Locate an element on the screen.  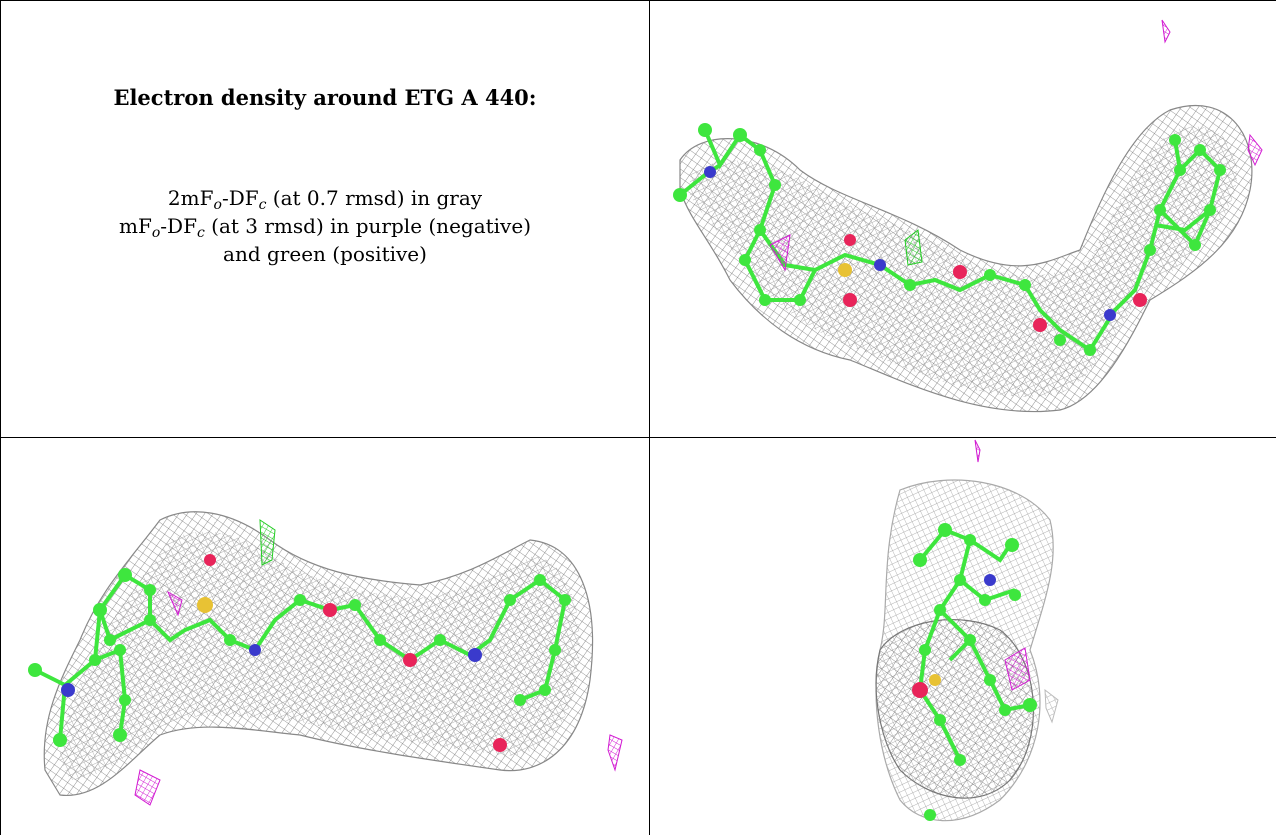
caption-line-1: 2mFo-DFc (at 0.7 rmsd) in gray is located at coordinates (325, 199).